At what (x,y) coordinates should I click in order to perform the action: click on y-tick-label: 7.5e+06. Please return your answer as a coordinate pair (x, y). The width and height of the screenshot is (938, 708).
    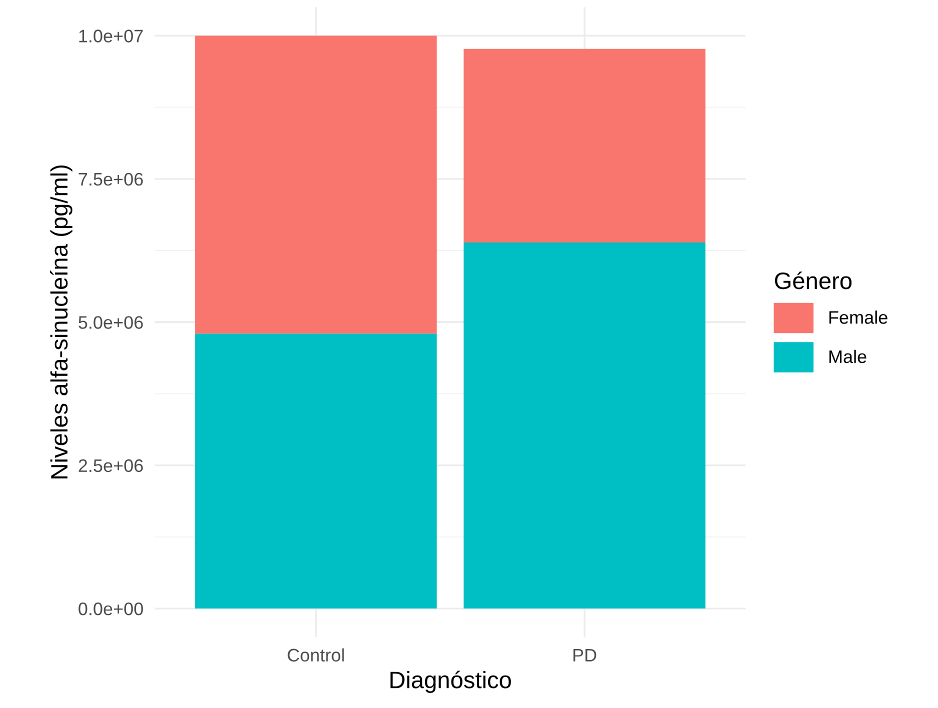
    Looking at the image, I should click on (110, 179).